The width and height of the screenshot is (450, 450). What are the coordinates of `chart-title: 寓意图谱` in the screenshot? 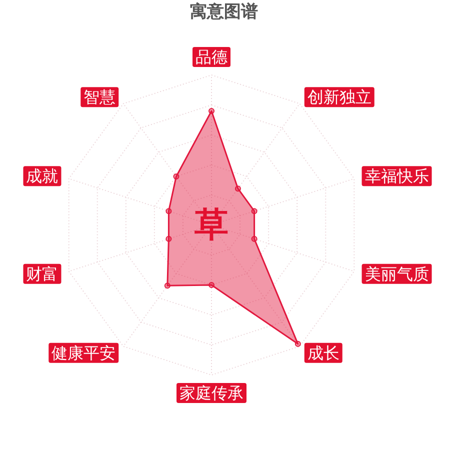 It's located at (224, 12).